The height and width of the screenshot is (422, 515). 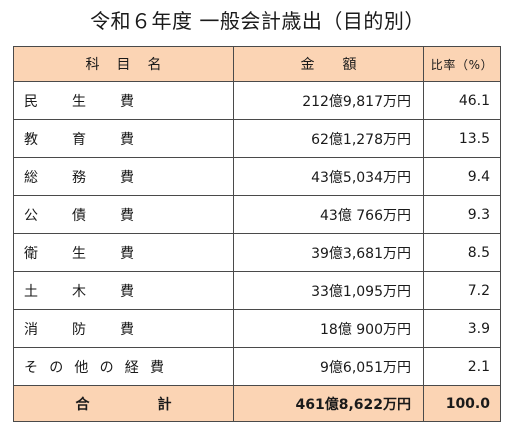 What do you see at coordinates (462, 252) in the screenshot?
I see `ratio-cell: 8.5` at bounding box center [462, 252].